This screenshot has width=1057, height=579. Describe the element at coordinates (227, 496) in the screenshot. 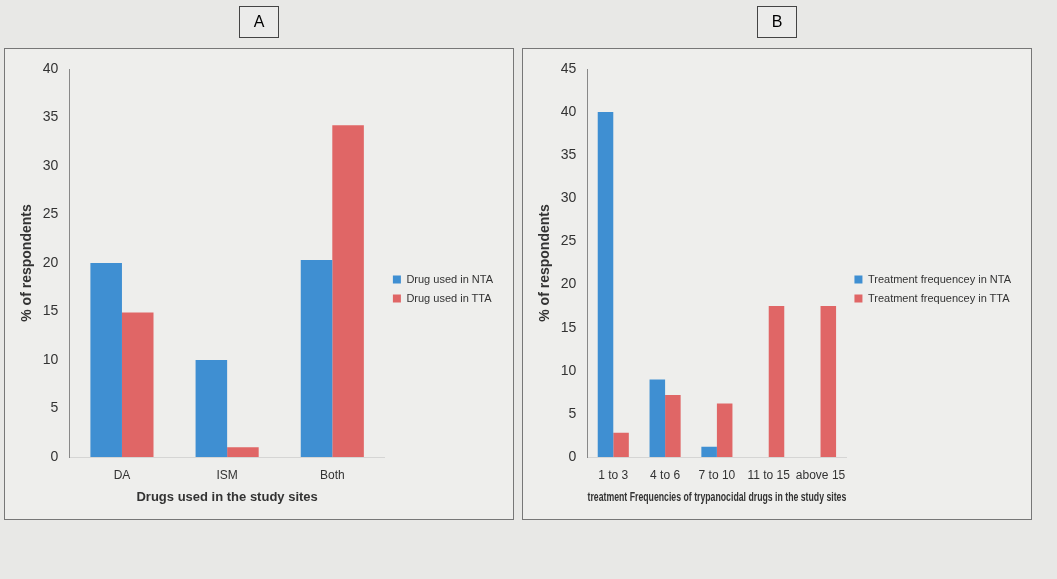

I see `x-axis-title: Drugs used in the study sites` at that location.